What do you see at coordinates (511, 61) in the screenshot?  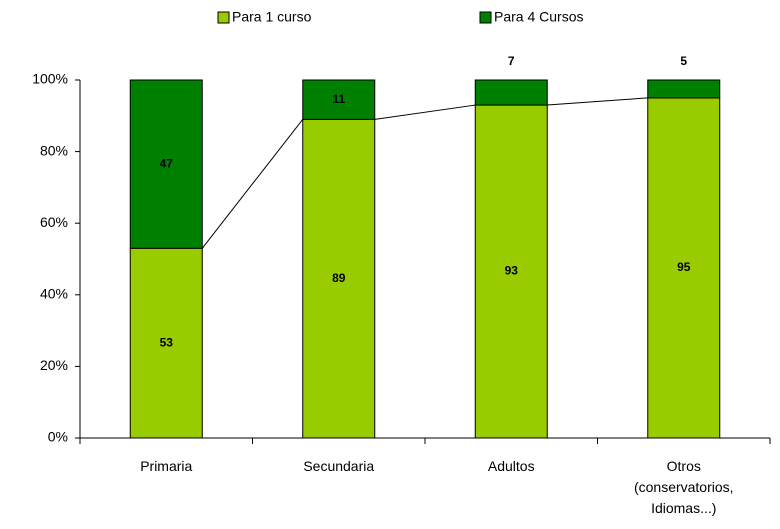 I see `data-label: 7` at bounding box center [511, 61].